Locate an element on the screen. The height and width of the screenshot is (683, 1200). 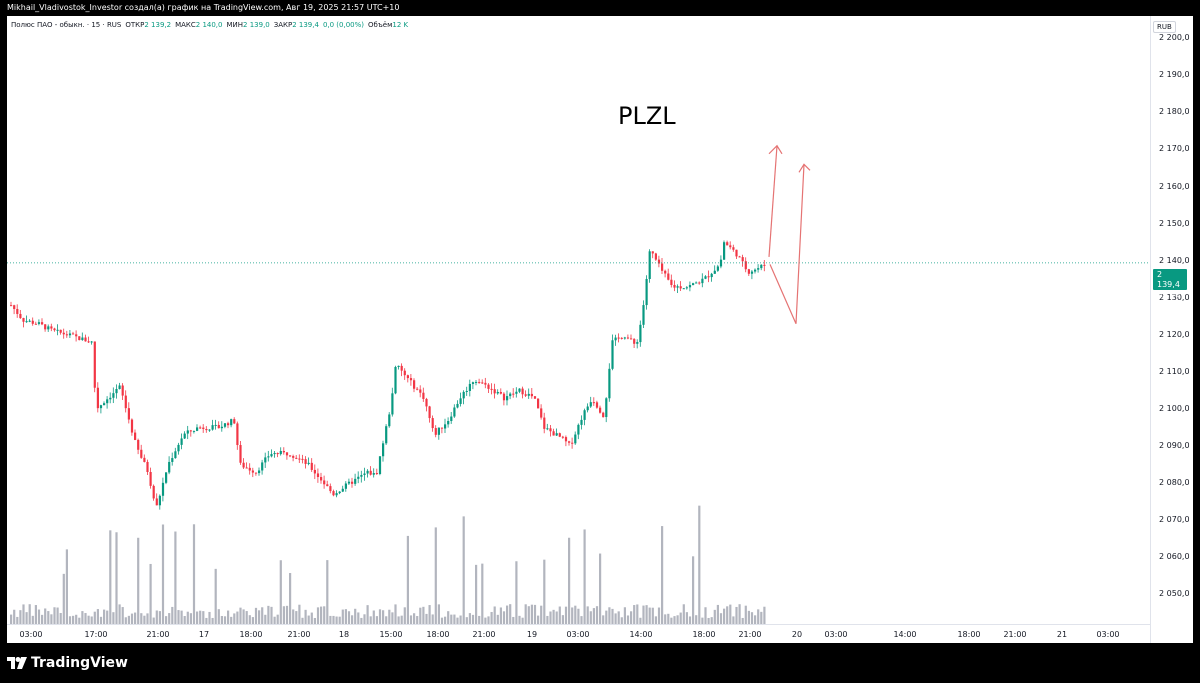
time-tick-label: 18:00 is located at coordinates (969, 634).